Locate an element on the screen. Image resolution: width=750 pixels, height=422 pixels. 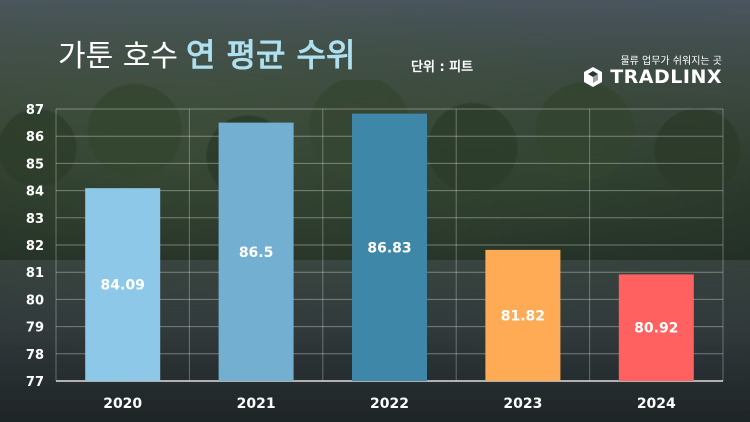
bar-value-label: 84.09 is located at coordinates (123, 286).